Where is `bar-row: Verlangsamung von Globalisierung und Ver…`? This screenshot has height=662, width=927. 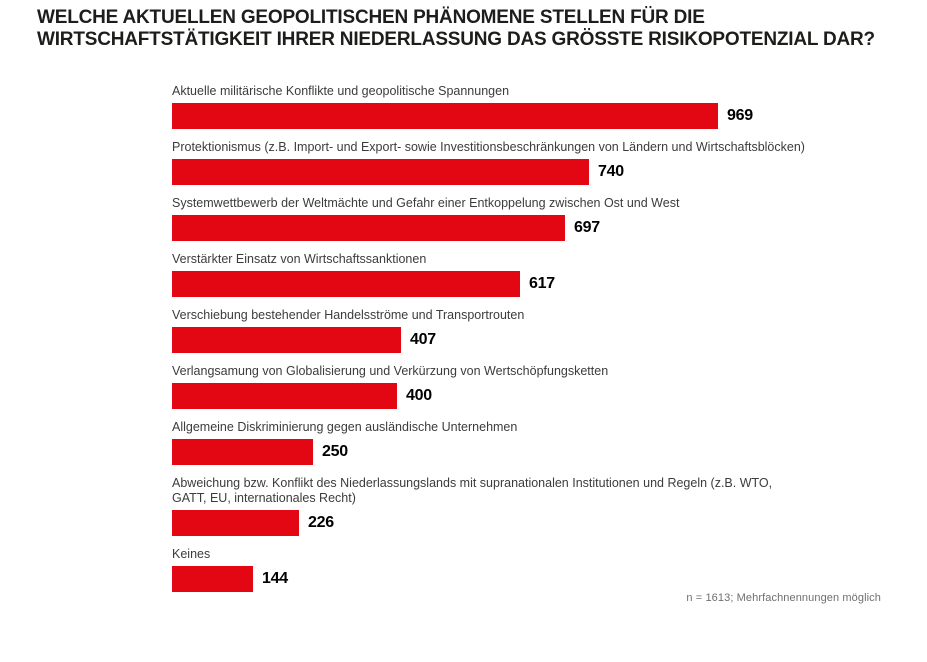
bar-row: Verlangsamung von Globalisierung und Ver… is located at coordinates (549, 386).